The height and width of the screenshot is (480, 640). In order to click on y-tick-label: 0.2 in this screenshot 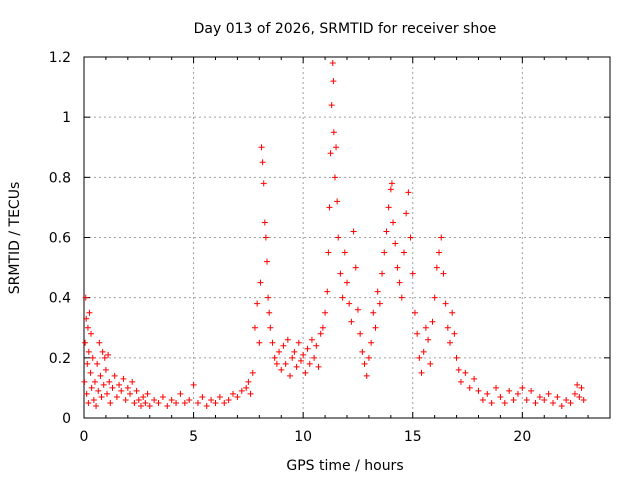, I will do `click(60, 359)`.